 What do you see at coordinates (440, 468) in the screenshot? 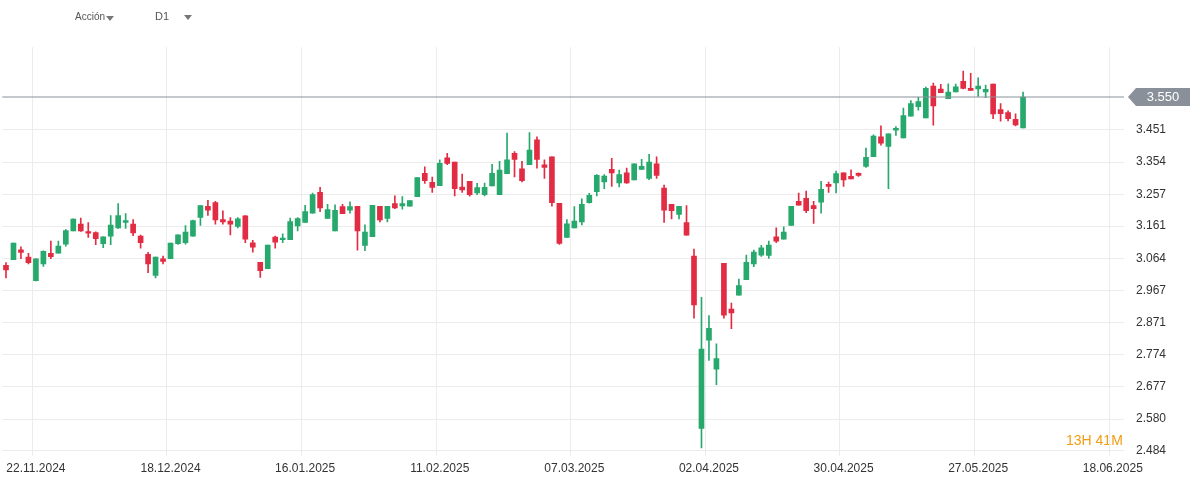
I see `x-tick-label: 11.02.2025` at bounding box center [440, 468].